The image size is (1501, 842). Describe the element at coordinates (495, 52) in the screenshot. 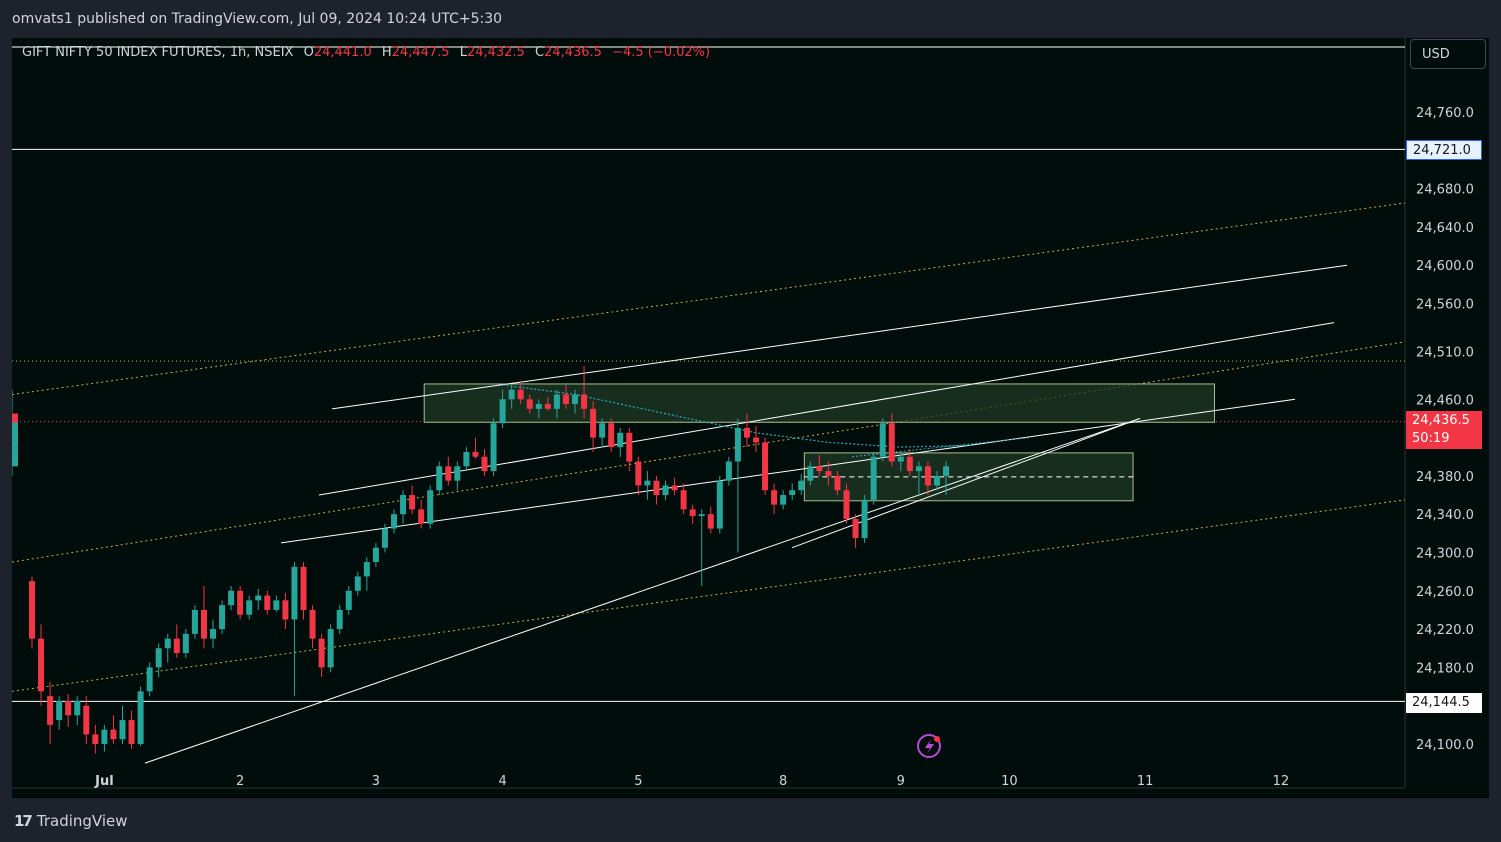

I see `low-value: 24,432.5` at that location.